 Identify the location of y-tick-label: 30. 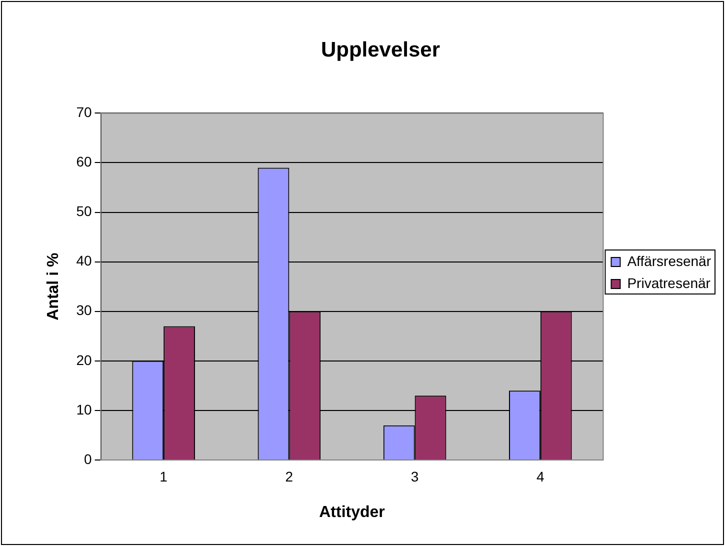
(84, 310).